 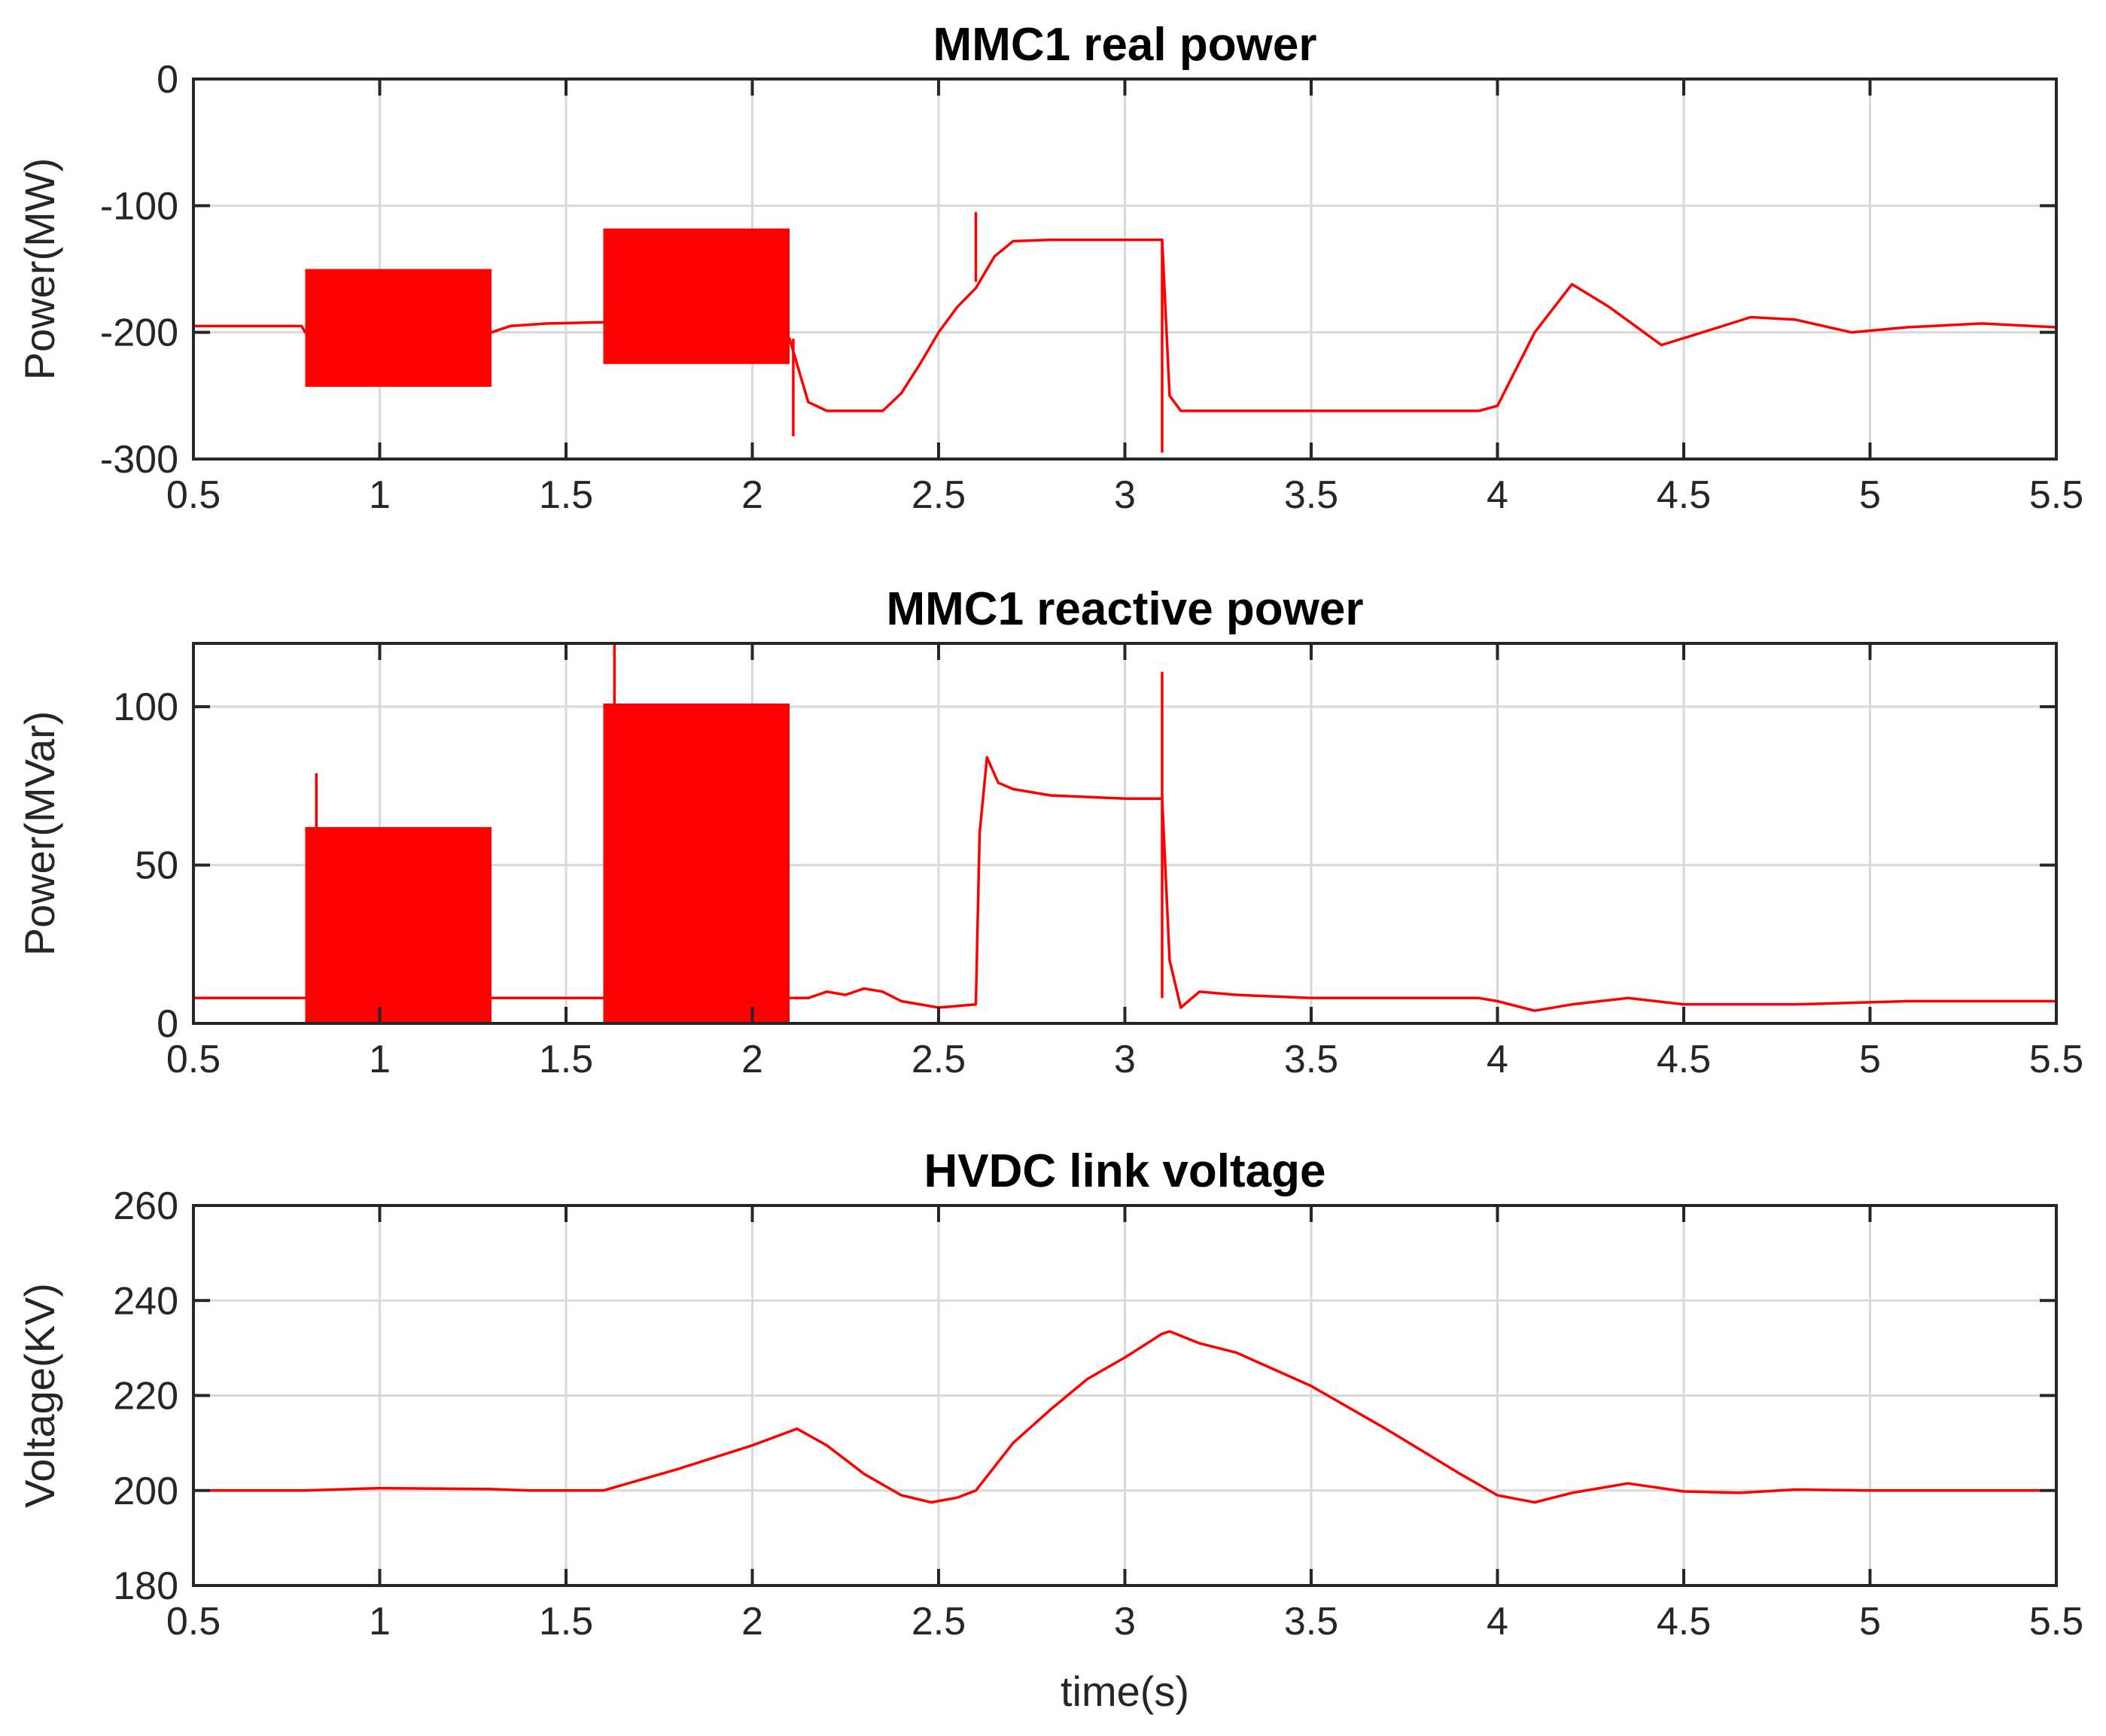 I want to click on y-tick-label: -100, so click(x=139, y=206).